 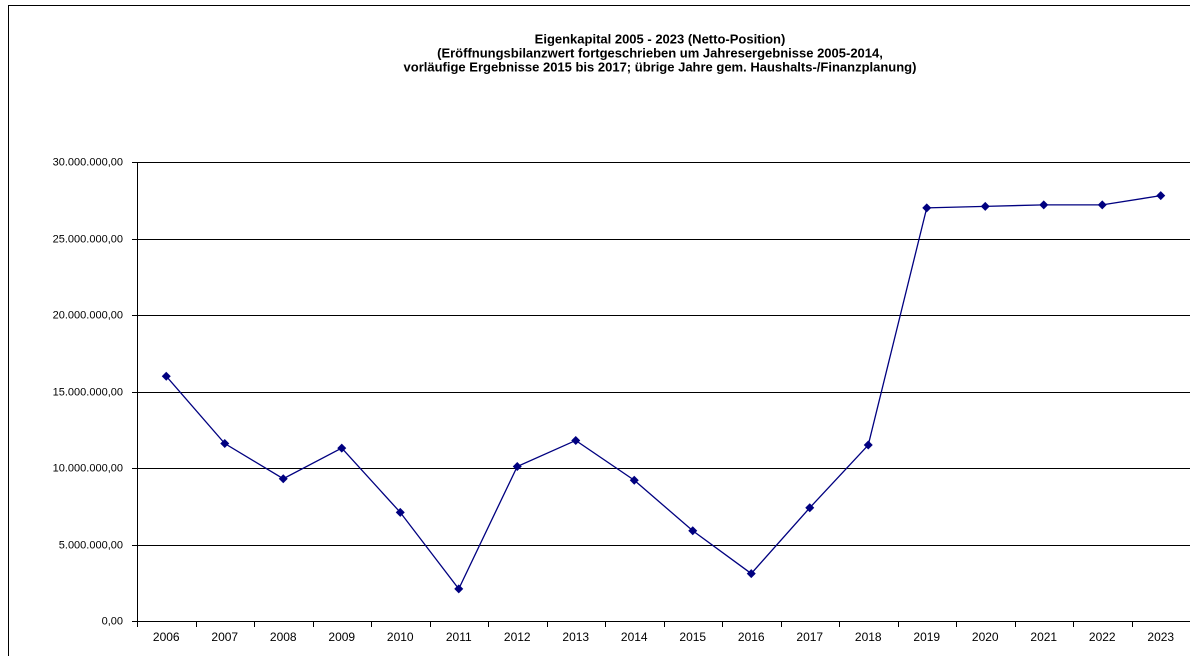 What do you see at coordinates (751, 637) in the screenshot?
I see `x-tick-label: 2016` at bounding box center [751, 637].